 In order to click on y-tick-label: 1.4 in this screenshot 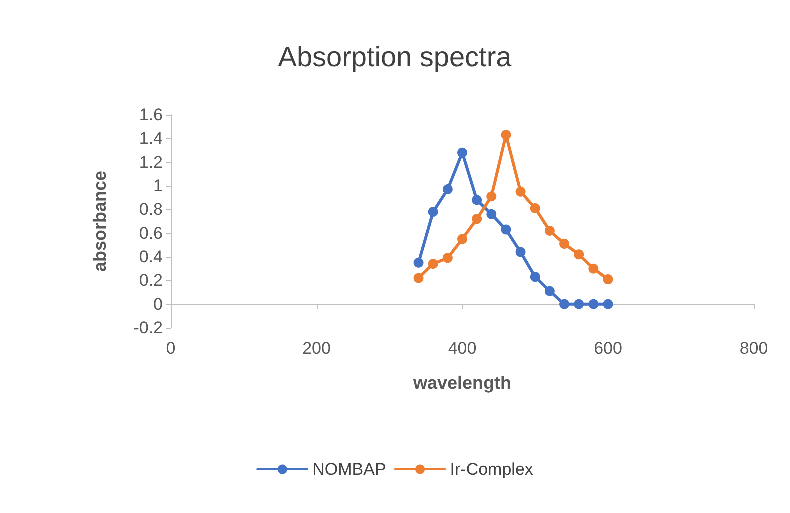, I will do `click(151, 138)`.